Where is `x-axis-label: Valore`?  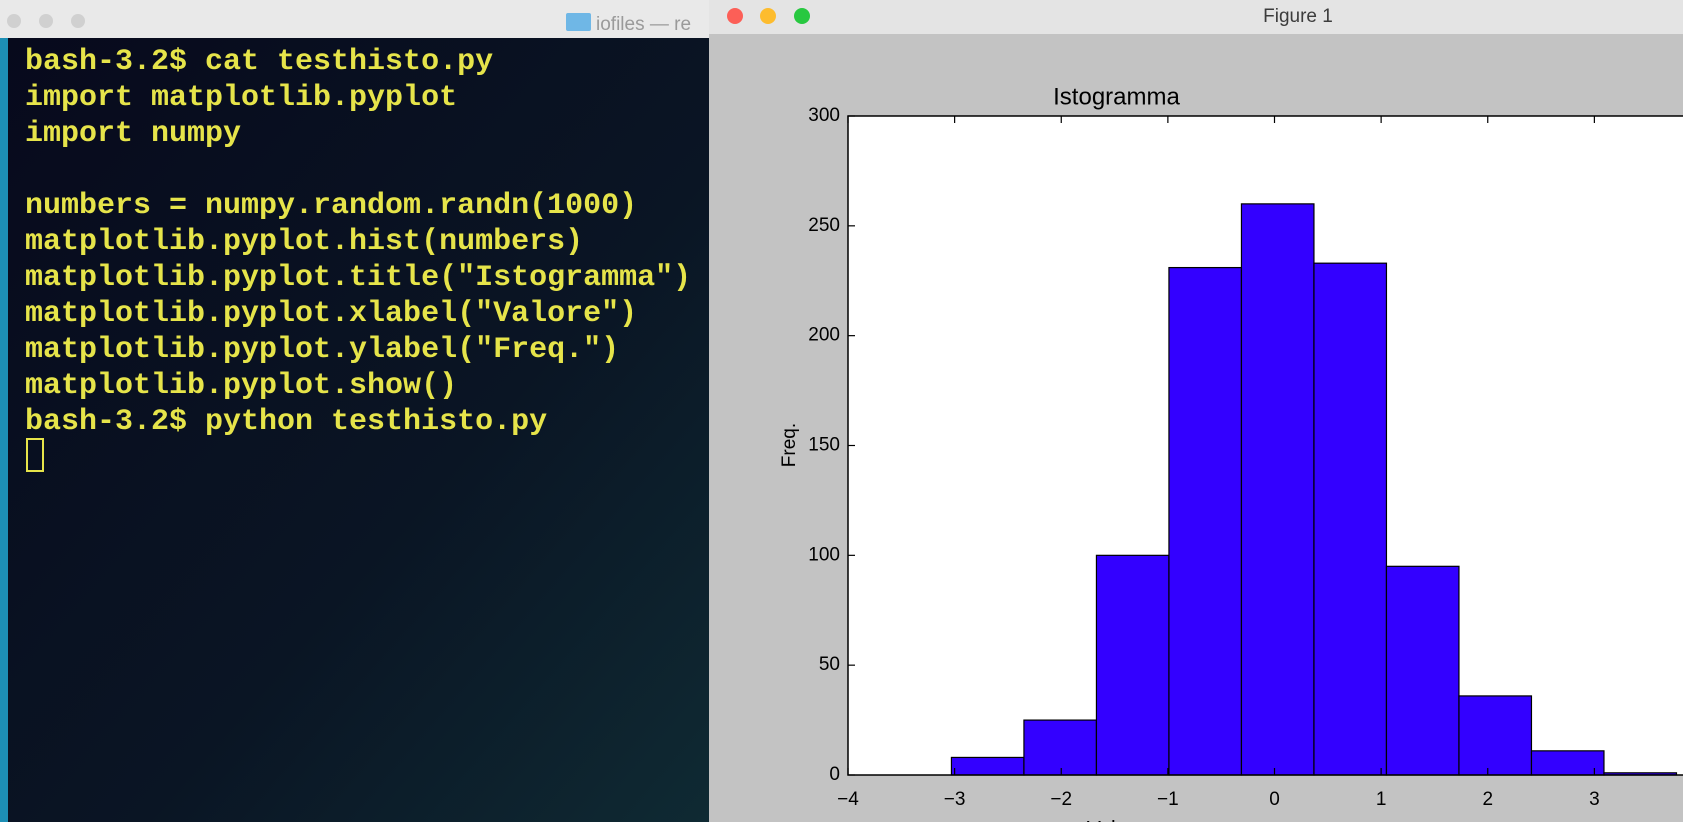 x-axis-label: Valore is located at coordinates (1116, 820).